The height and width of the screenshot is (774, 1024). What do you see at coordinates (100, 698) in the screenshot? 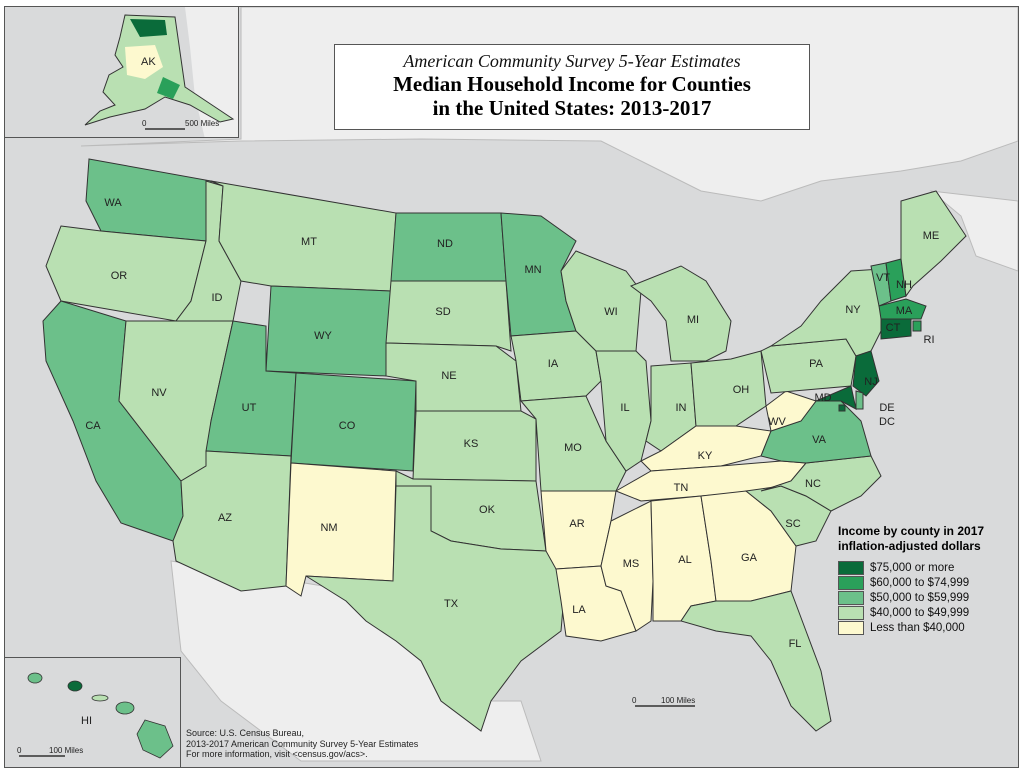
I see `molokai-island` at bounding box center [100, 698].